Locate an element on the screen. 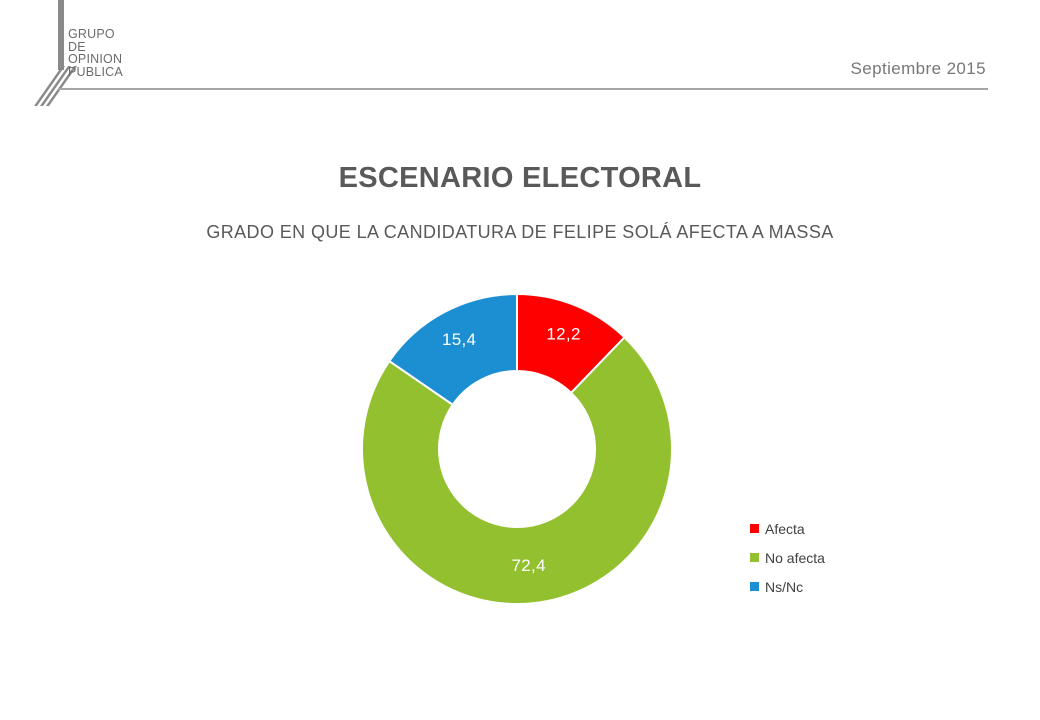  legend-label: Ns/Nc is located at coordinates (784, 586).